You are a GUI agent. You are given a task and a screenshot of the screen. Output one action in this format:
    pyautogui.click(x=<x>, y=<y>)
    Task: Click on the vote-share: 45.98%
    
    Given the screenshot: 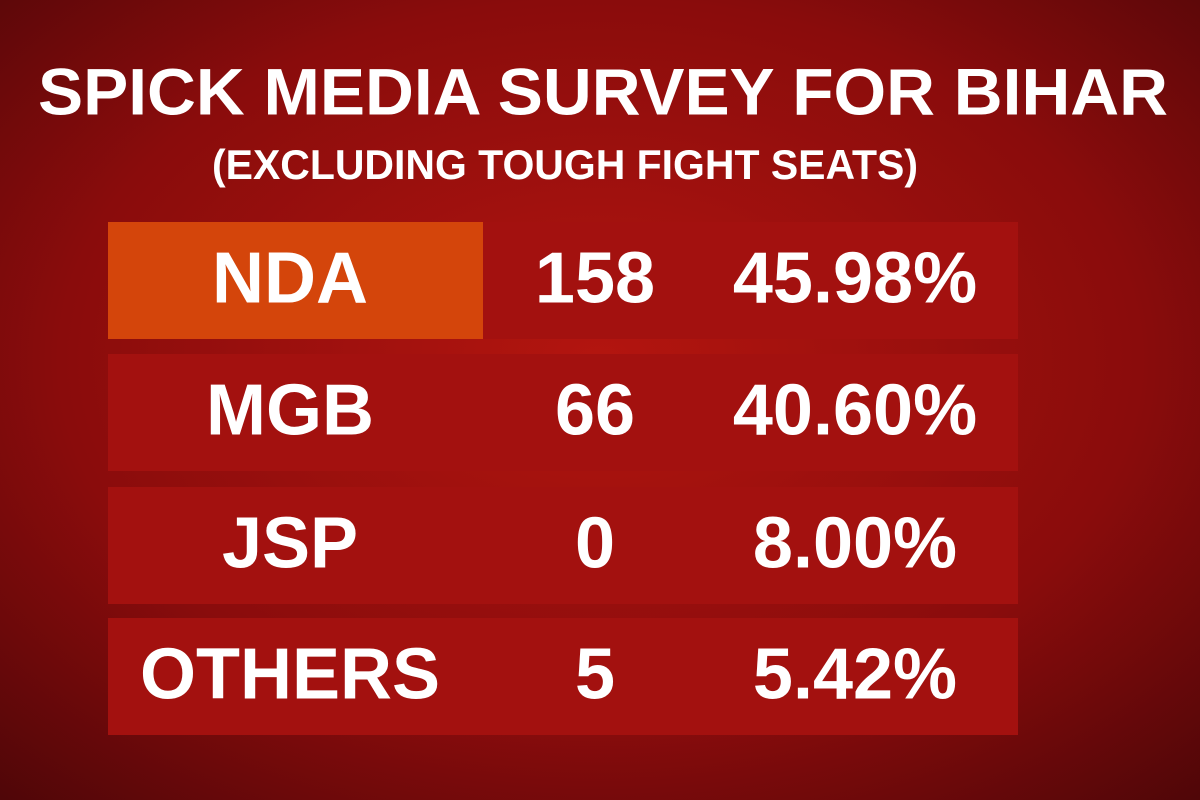 What is the action you would take?
    pyautogui.click(x=855, y=279)
    